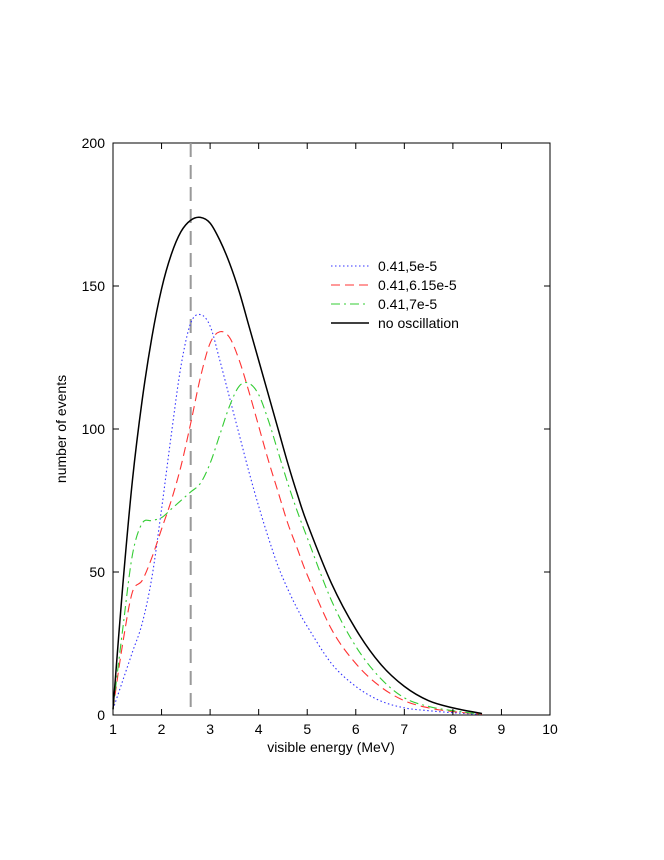 This screenshot has height=860, width=664. I want to click on legend-label-3: no oscillation, so click(418, 323).